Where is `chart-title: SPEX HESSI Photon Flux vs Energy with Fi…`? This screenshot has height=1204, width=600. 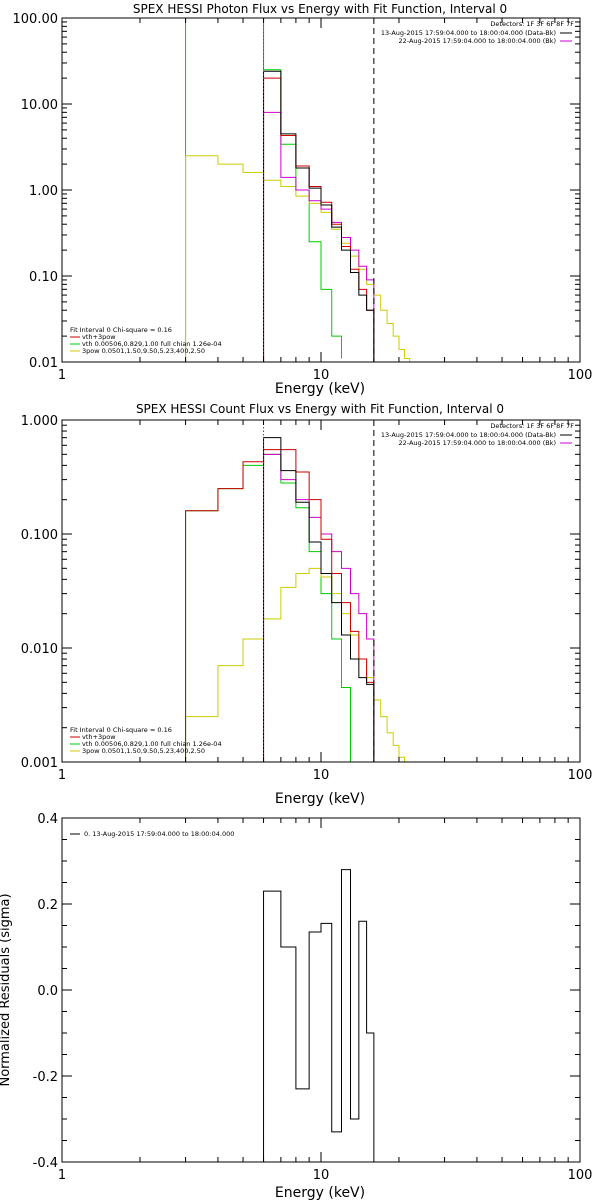
chart-title: SPEX HESSI Photon Flux vs Energy with Fi… is located at coordinates (320, 9).